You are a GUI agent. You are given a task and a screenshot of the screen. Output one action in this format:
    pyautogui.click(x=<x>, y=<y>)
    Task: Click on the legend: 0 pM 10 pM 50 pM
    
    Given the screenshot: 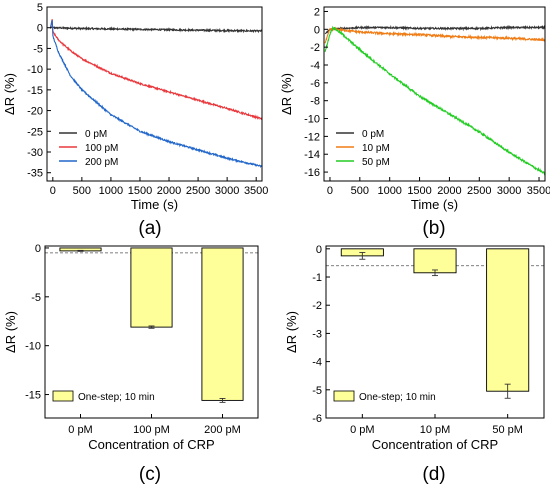 What is the action you would take?
    pyautogui.click(x=363, y=148)
    